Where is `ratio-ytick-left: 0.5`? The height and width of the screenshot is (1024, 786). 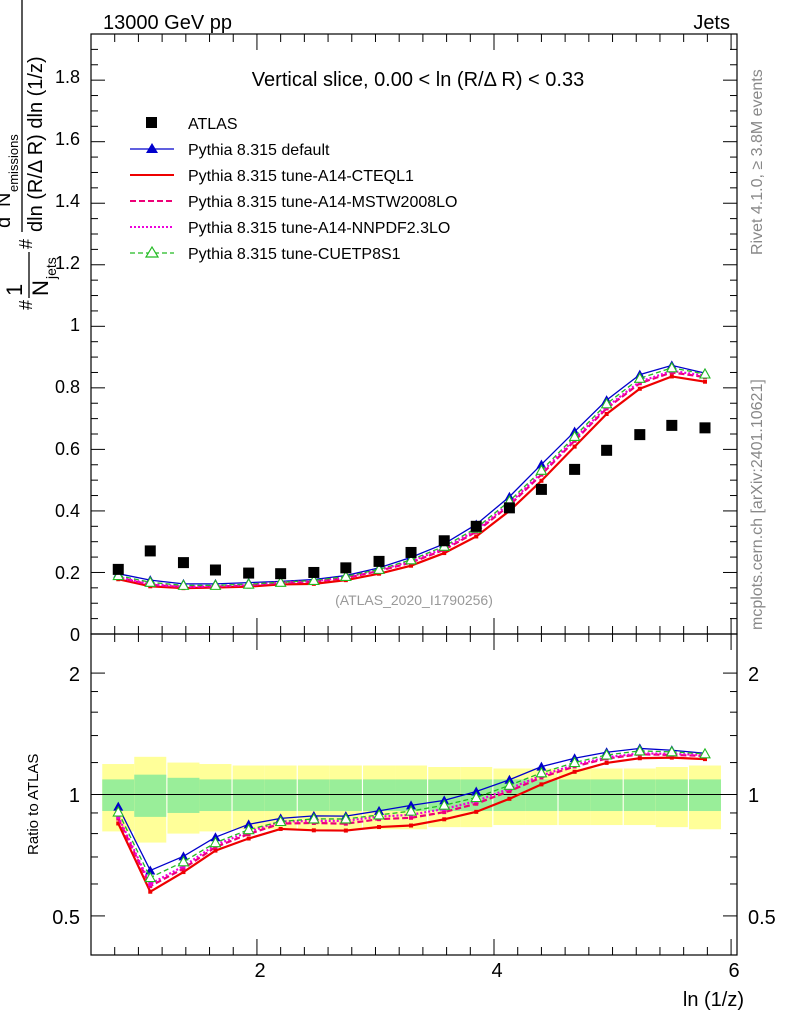
ratio-ytick-left: 0.5 is located at coordinates (66, 918).